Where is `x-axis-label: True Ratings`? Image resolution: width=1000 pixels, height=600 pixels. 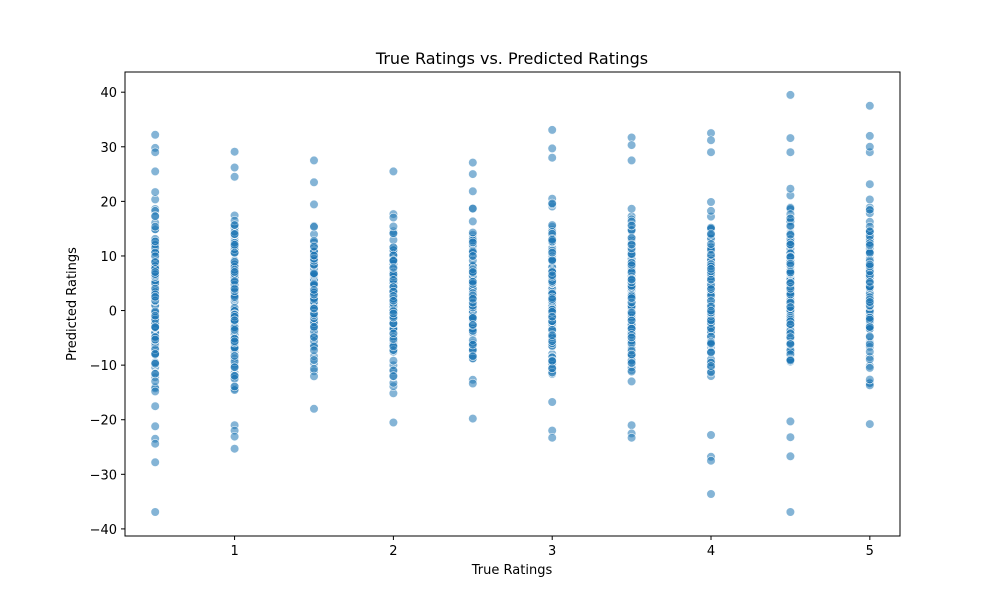 x-axis-label: True Ratings is located at coordinates (512, 570).